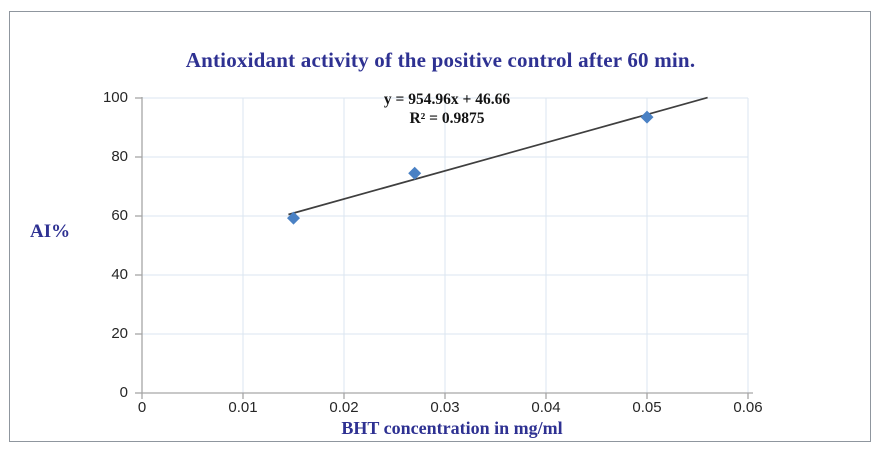 Image resolution: width=881 pixels, height=452 pixels. I want to click on trendline-annotation: y = 954.96x + 46.66 R² = 0.9875, so click(447, 109).